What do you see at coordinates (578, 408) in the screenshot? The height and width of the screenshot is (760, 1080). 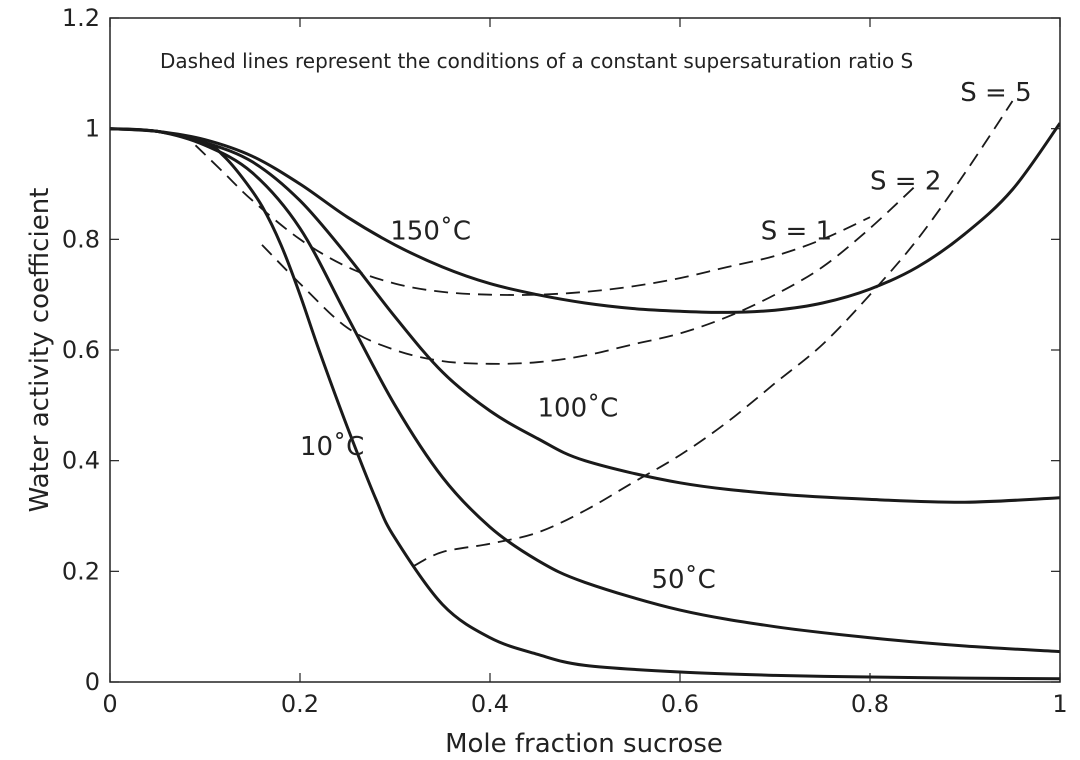 I see `series-label-100-c: 100˚C` at bounding box center [578, 408].